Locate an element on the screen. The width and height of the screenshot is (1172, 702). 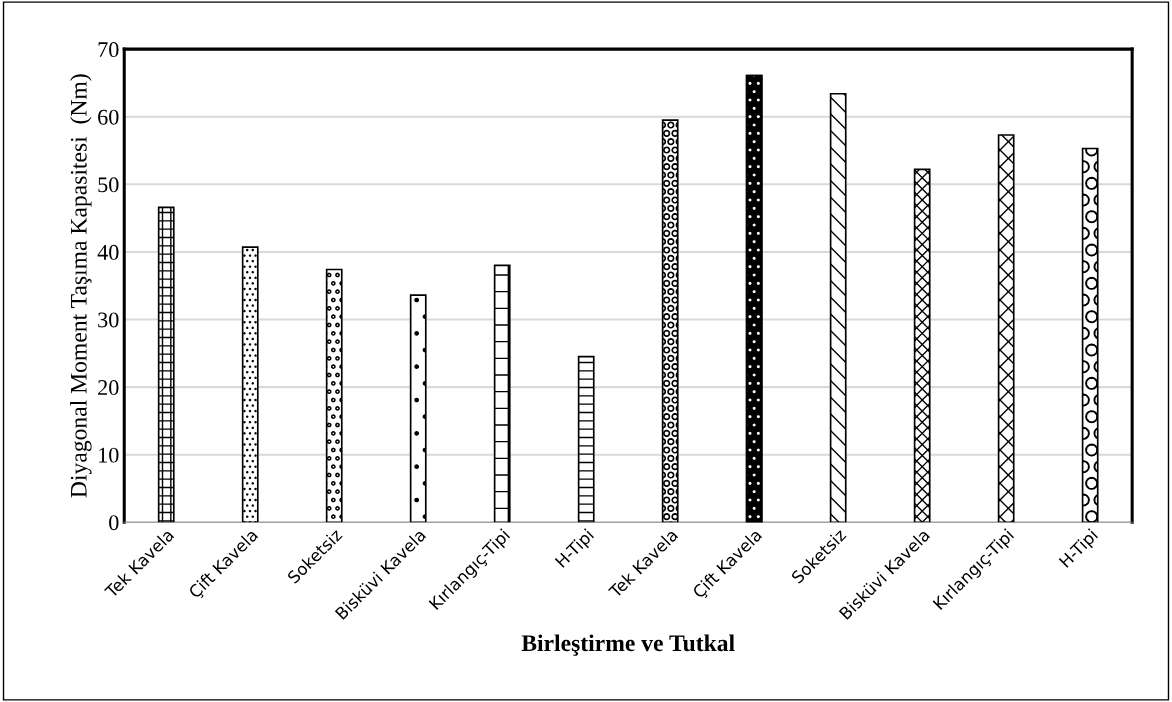
y-tick-label: 50 is located at coordinates (108, 185).